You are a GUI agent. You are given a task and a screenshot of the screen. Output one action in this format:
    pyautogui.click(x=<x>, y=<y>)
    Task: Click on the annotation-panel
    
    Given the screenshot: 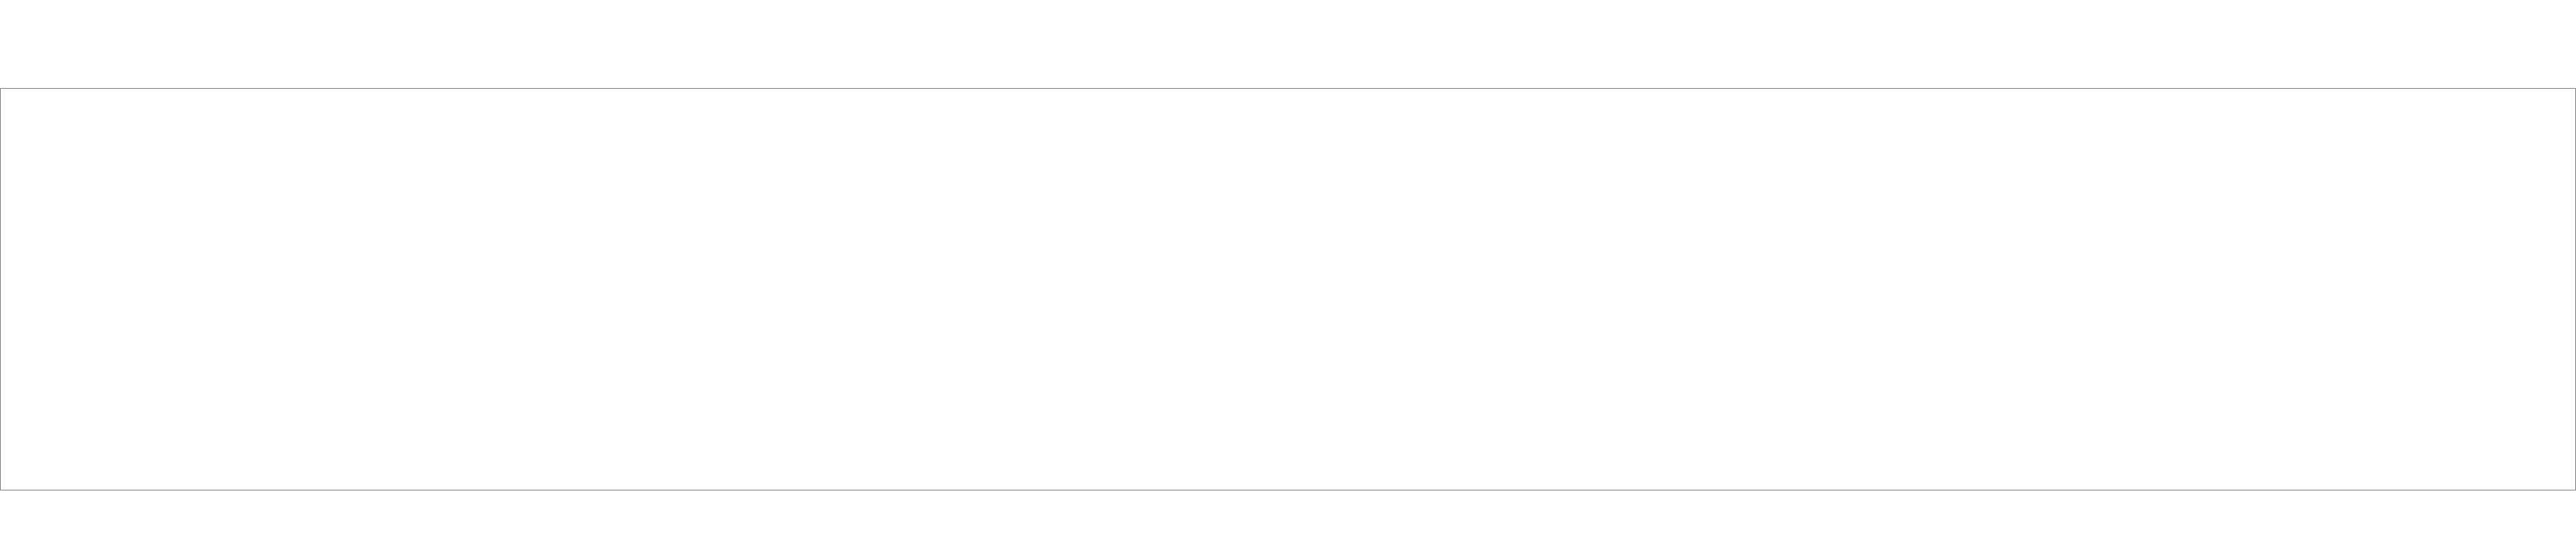 What is the action you would take?
    pyautogui.click(x=1288, y=513)
    